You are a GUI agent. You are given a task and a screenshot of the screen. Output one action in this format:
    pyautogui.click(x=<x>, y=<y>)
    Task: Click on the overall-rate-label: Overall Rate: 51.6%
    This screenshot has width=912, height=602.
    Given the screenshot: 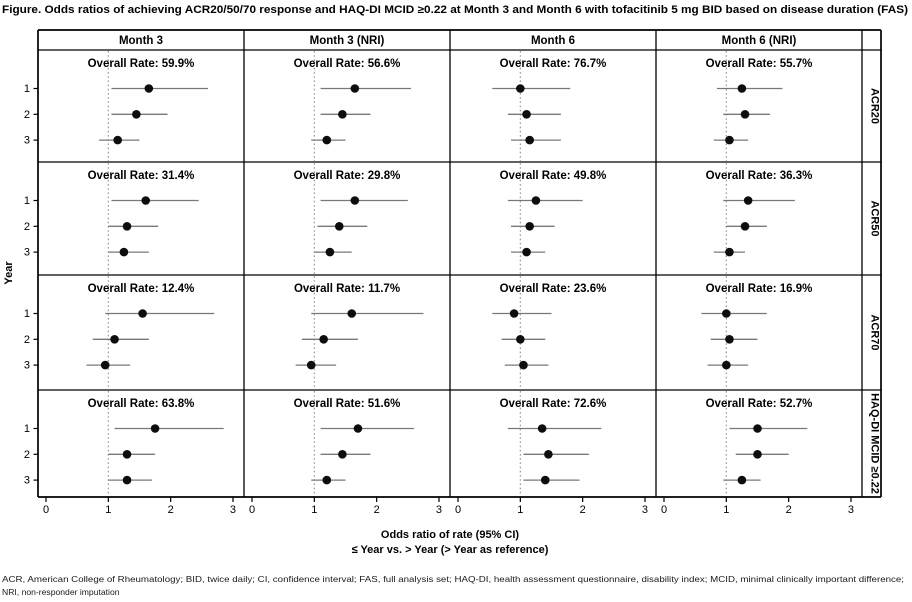 What is the action you would take?
    pyautogui.click(x=347, y=404)
    